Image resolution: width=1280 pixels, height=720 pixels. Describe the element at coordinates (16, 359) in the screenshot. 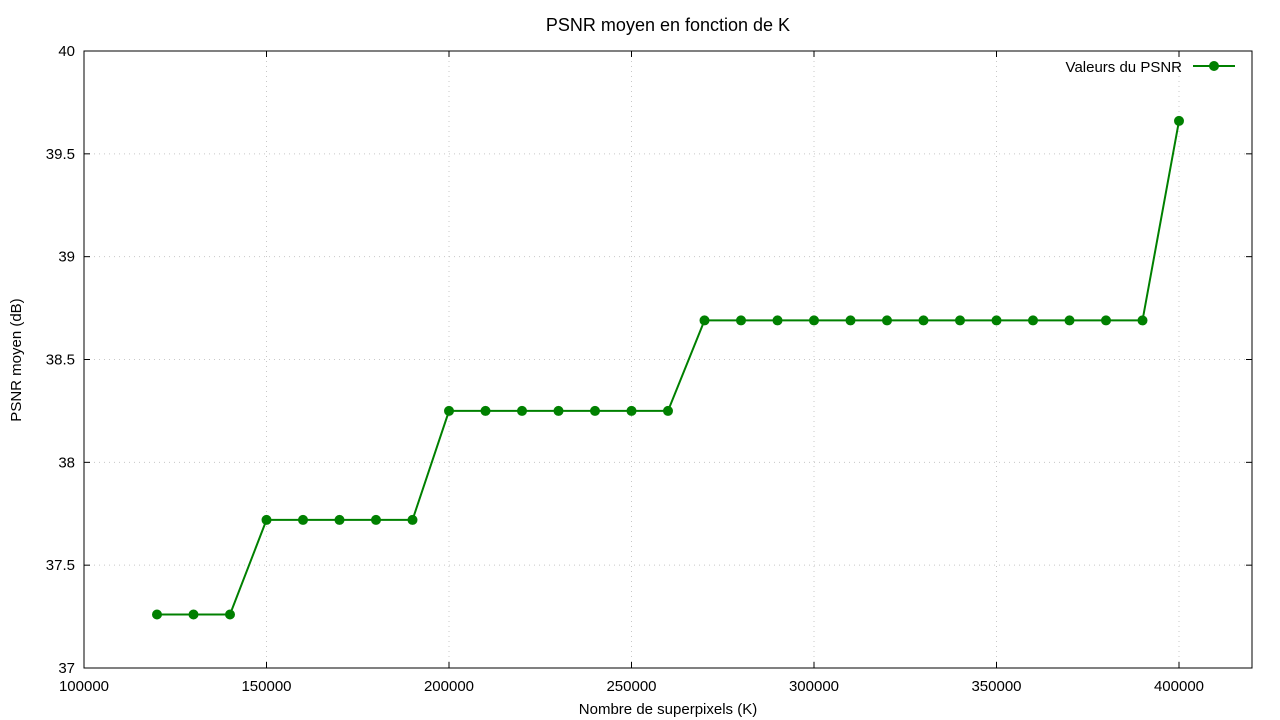

I see `y-axis-label: PSNR moyen (dB)` at that location.